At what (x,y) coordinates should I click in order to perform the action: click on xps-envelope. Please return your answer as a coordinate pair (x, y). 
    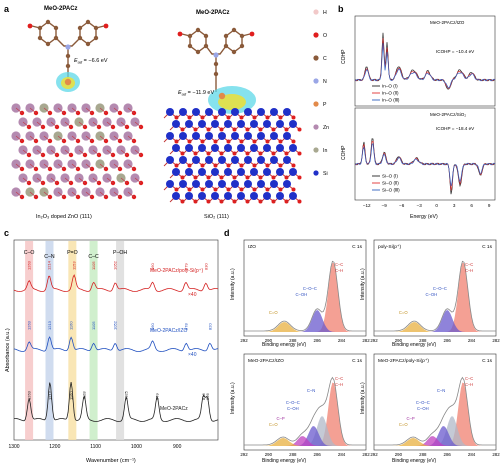
    Looking at the image, I should click on (305, 411).